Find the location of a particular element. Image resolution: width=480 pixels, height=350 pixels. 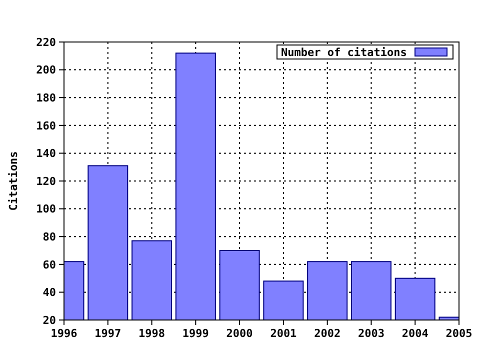

y-tick-label: 180 is located at coordinates (46, 97).